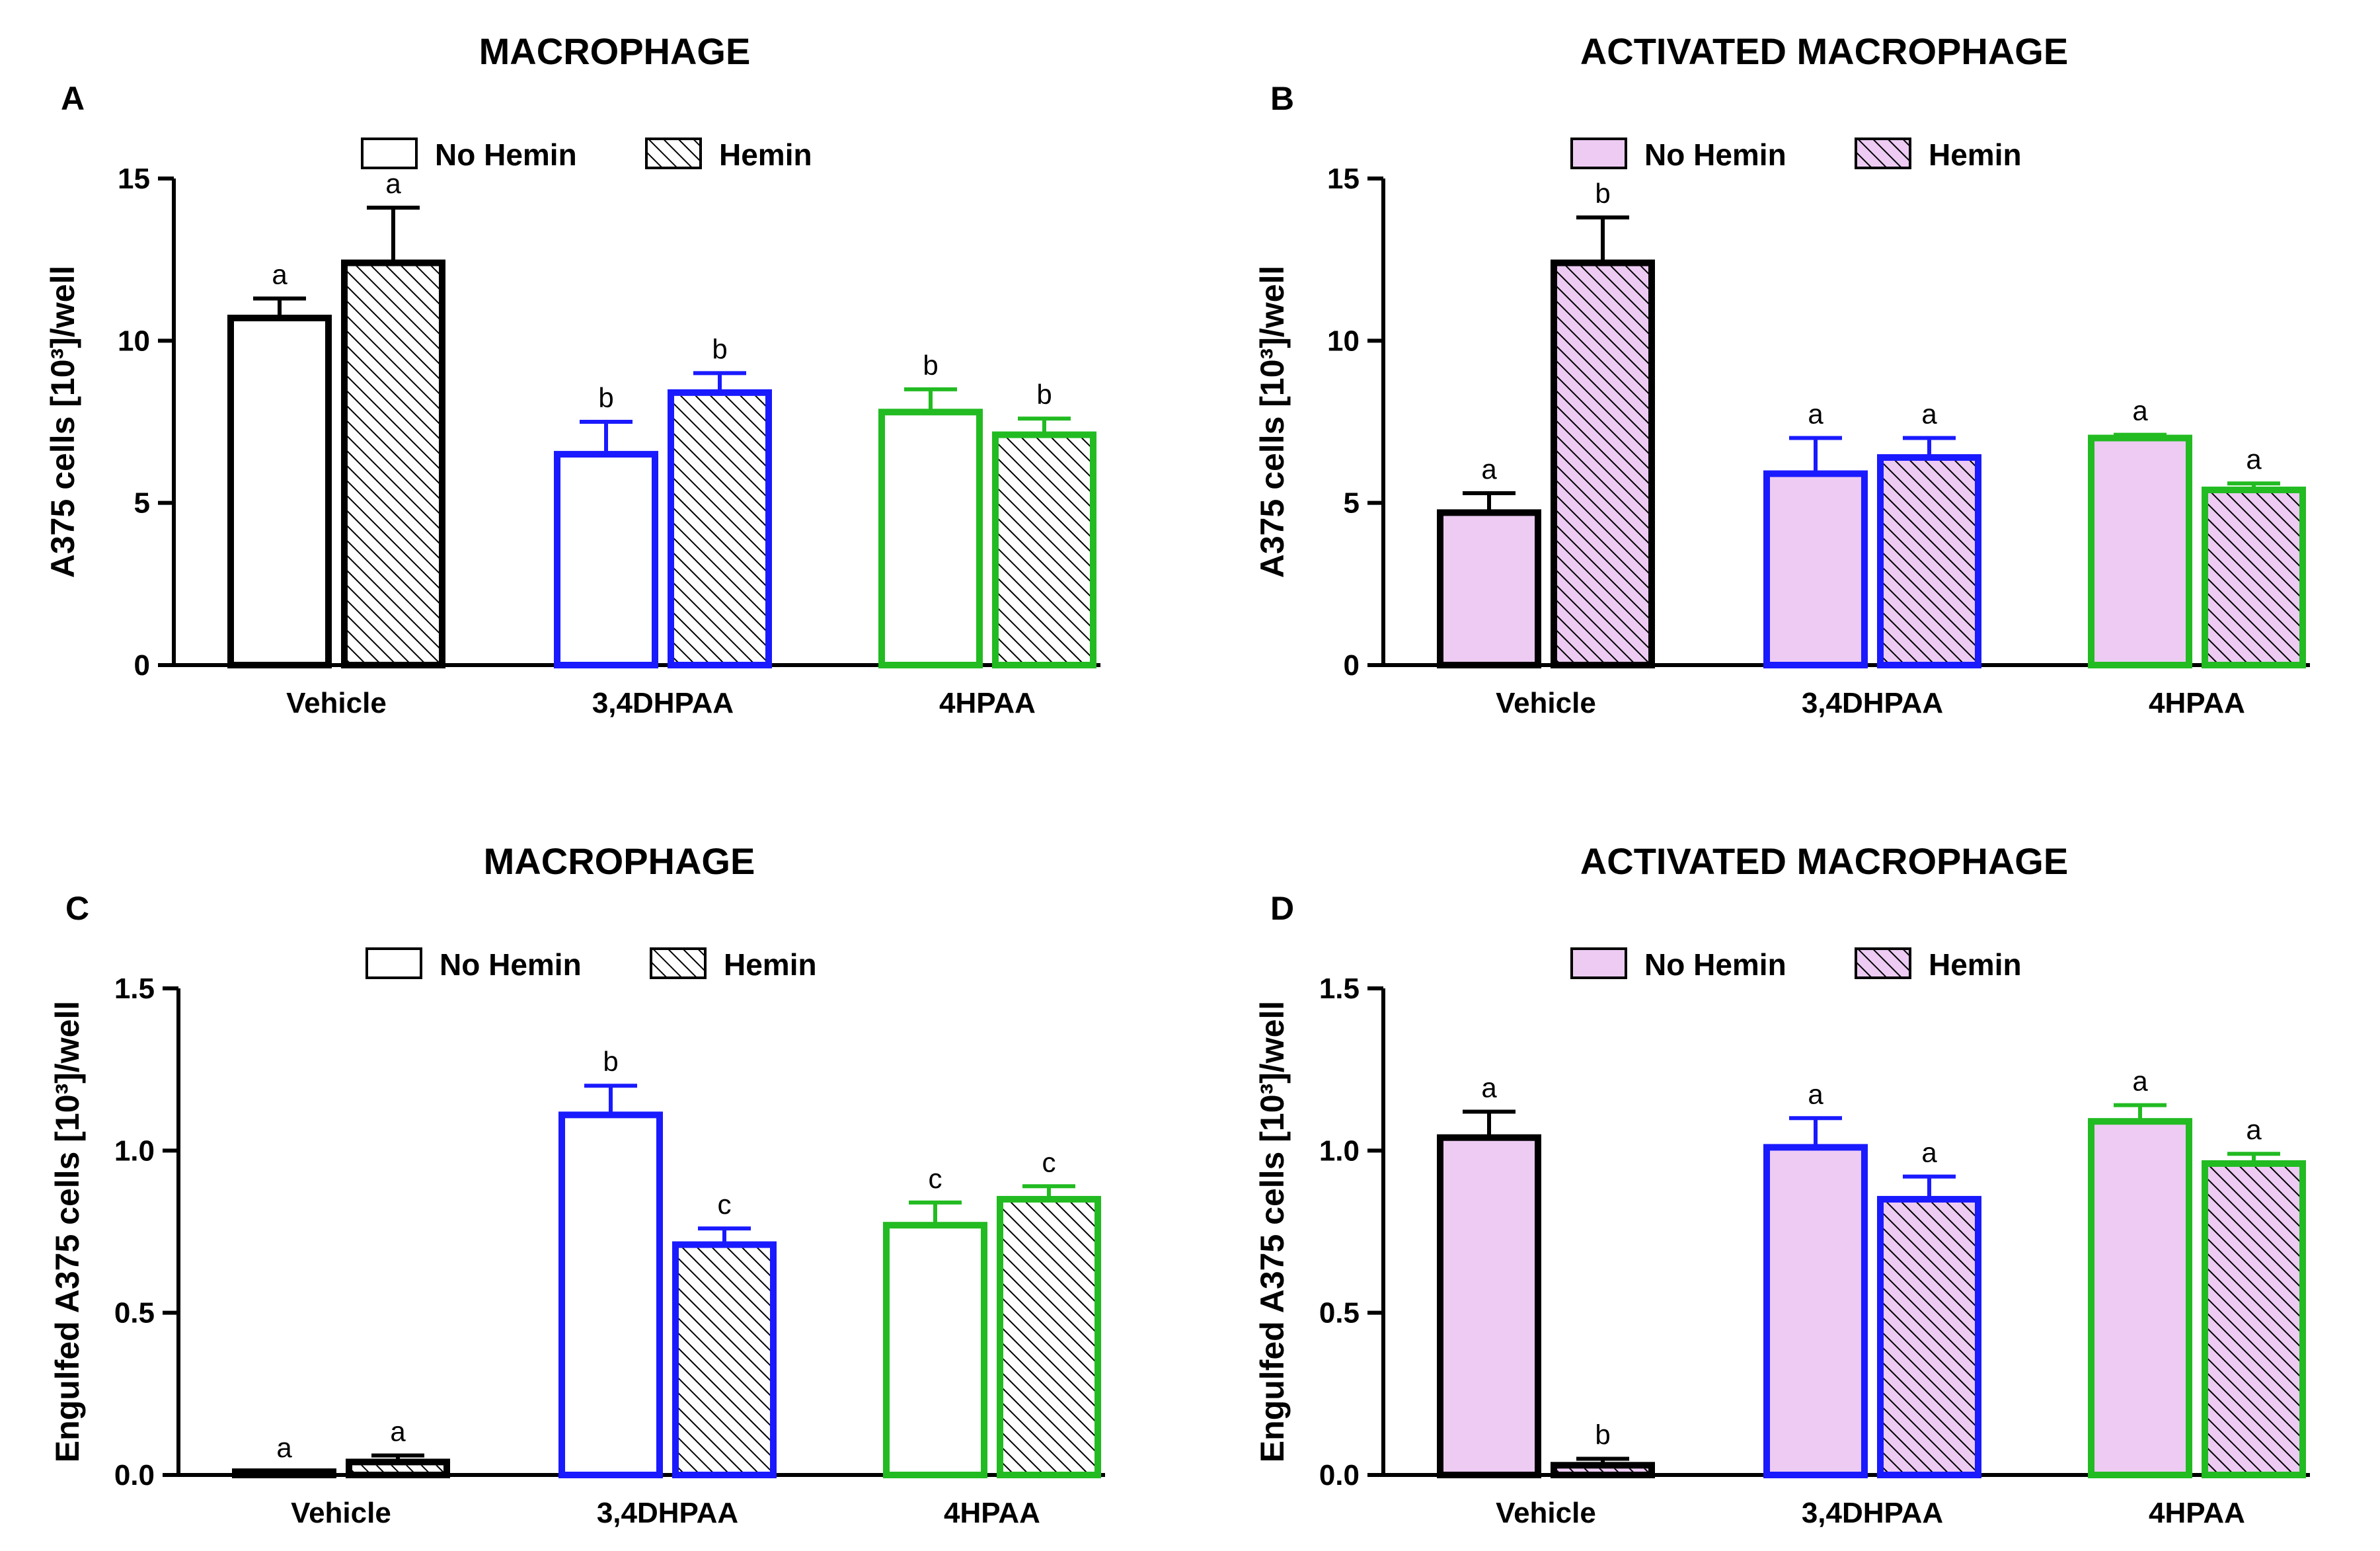 This screenshot has width=2380, height=1551. I want to click on y-axis-label: A375 cells [10³]/well, so click(62, 422).